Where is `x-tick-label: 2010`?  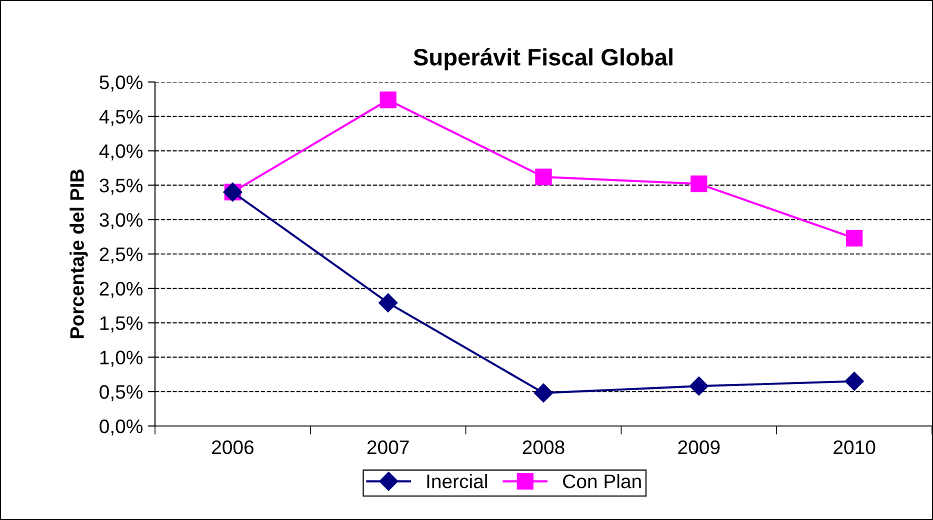 x-tick-label: 2010 is located at coordinates (855, 447).